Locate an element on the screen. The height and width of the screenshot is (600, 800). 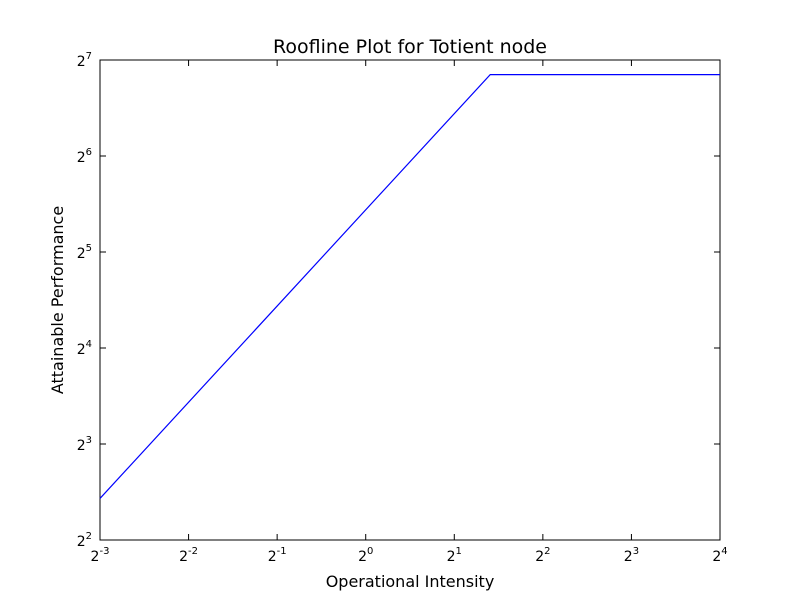
x-tick-label-exponent: -3 is located at coordinates (104, 551).